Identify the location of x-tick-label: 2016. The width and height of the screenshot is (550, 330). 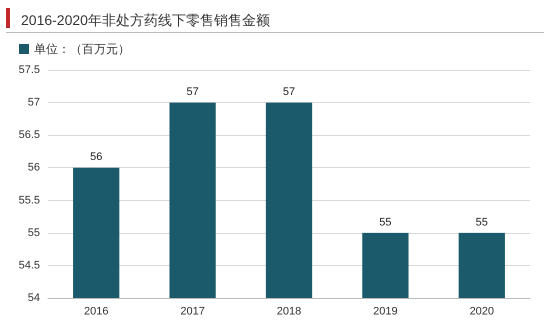
(96, 312).